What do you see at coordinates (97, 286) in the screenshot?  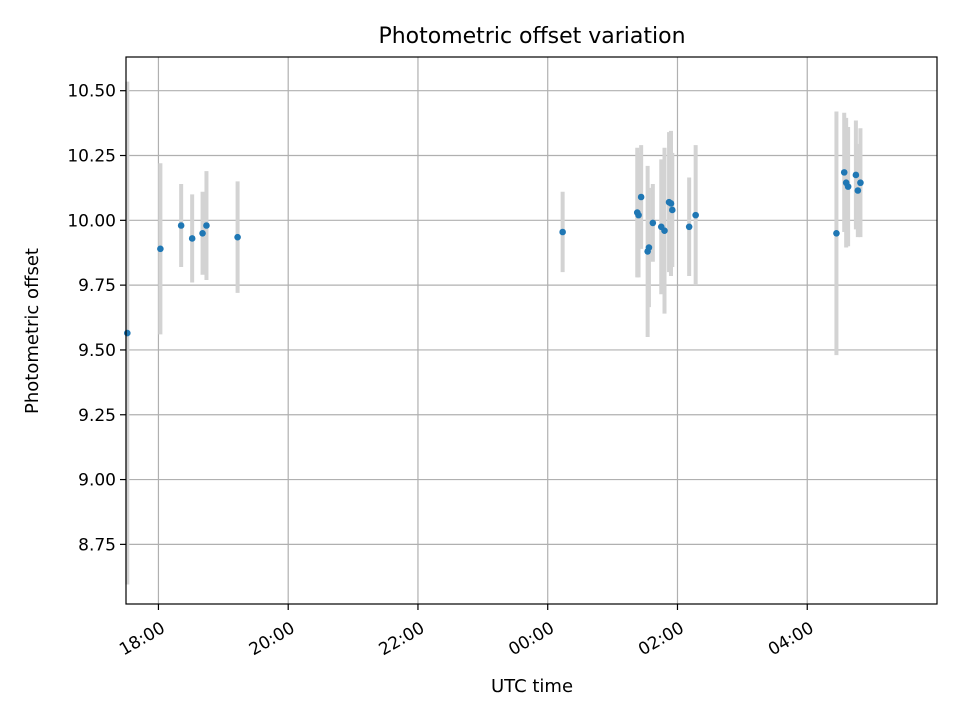 I see `y-tick-label: 9.75` at bounding box center [97, 286].